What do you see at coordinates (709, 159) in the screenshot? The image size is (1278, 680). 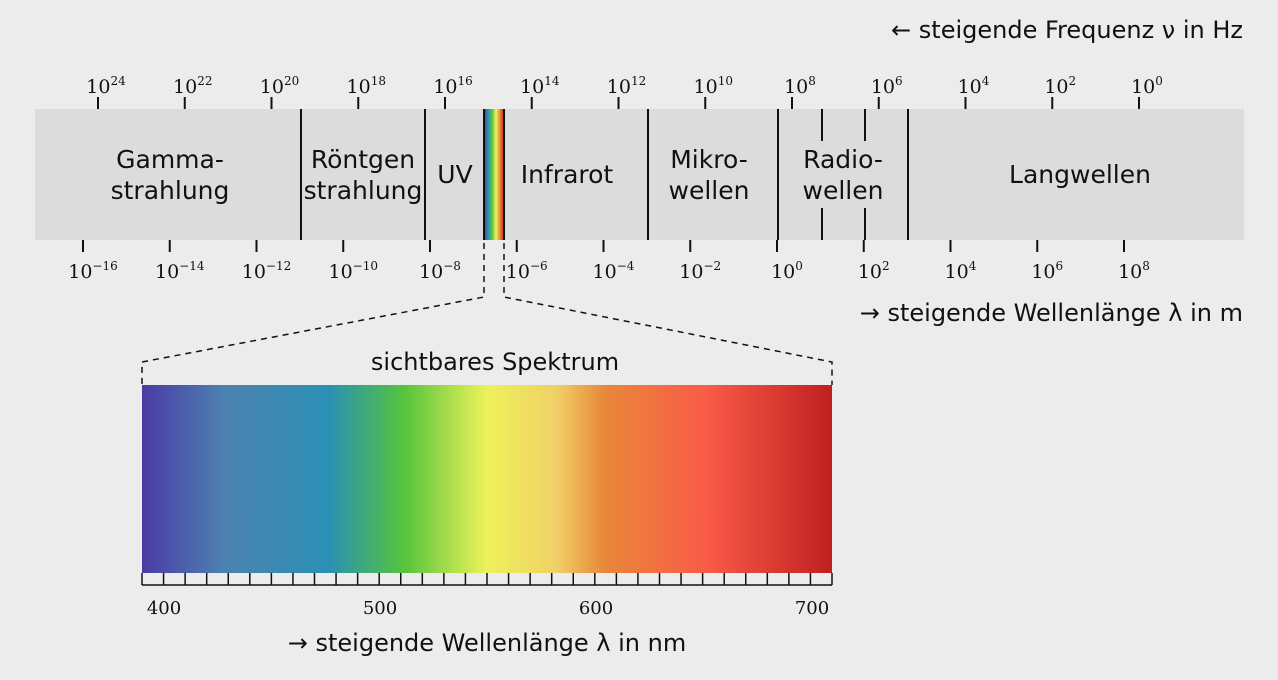 I see `region-microwave-line1: Mikro-` at bounding box center [709, 159].